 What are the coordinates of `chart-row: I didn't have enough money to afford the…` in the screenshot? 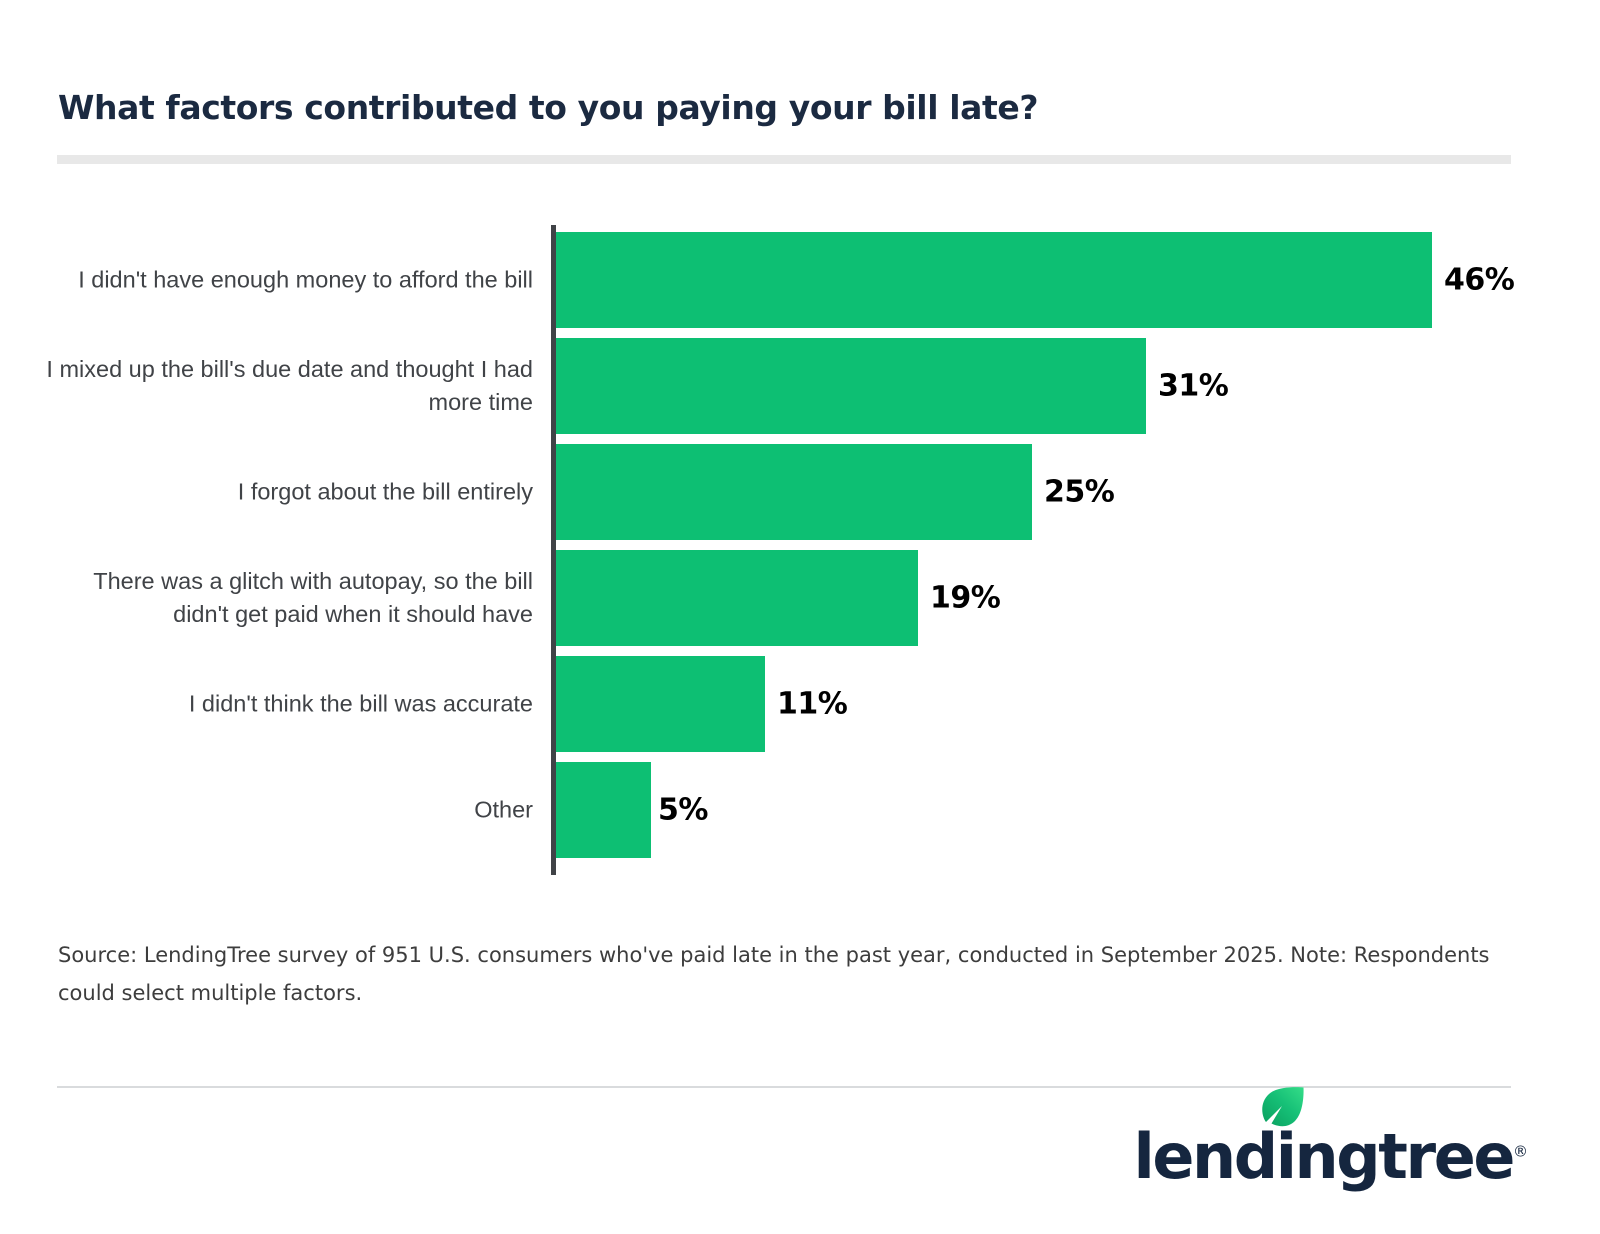 It's located at (800, 280).